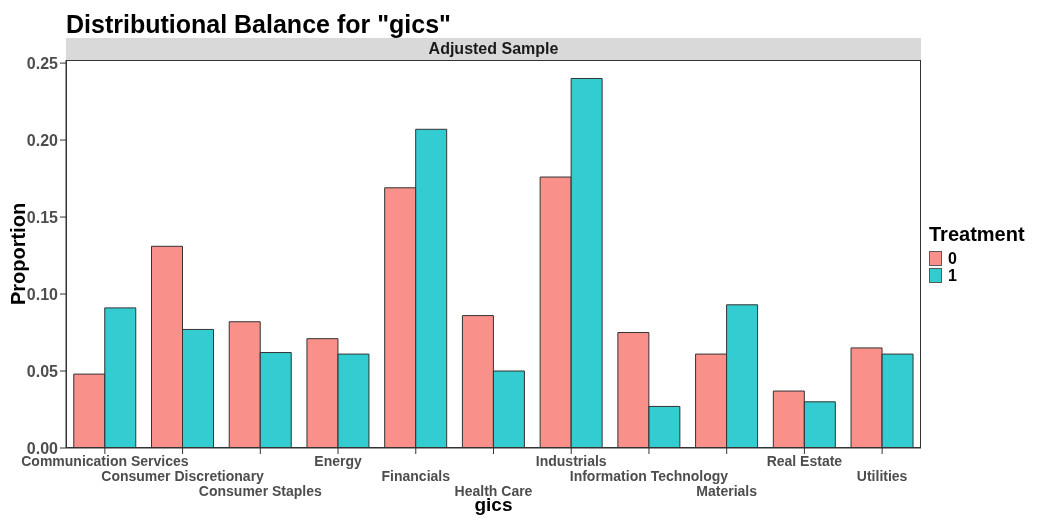  What do you see at coordinates (258, 24) in the screenshot?
I see `chart-title: Distributional Balance for "gics"` at bounding box center [258, 24].